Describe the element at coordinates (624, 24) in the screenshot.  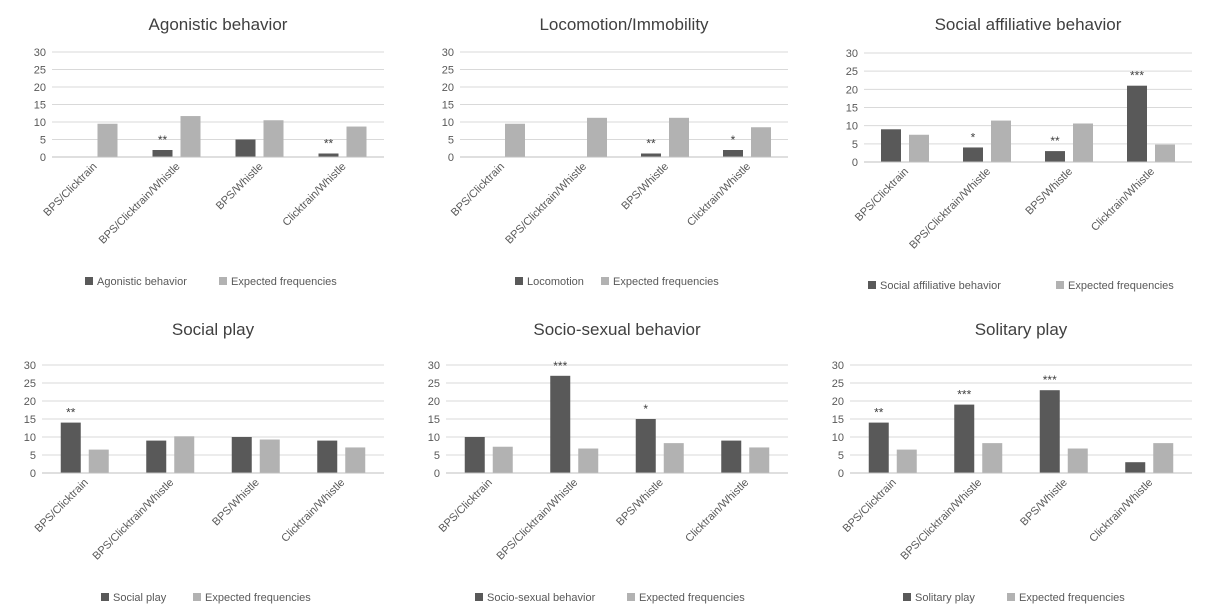
I see `chart-title: Locomotion/Immobility` at that location.